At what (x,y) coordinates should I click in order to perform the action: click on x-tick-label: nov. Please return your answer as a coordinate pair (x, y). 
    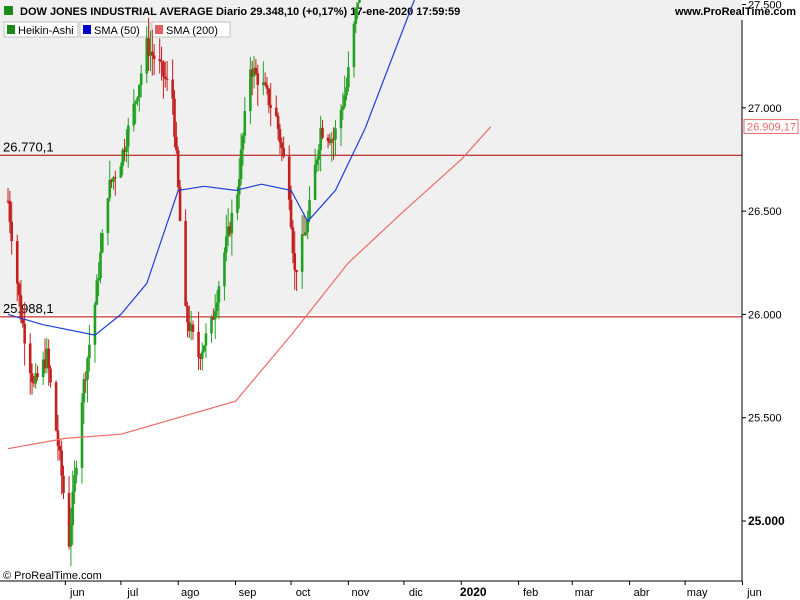
    Looking at the image, I should click on (361, 593).